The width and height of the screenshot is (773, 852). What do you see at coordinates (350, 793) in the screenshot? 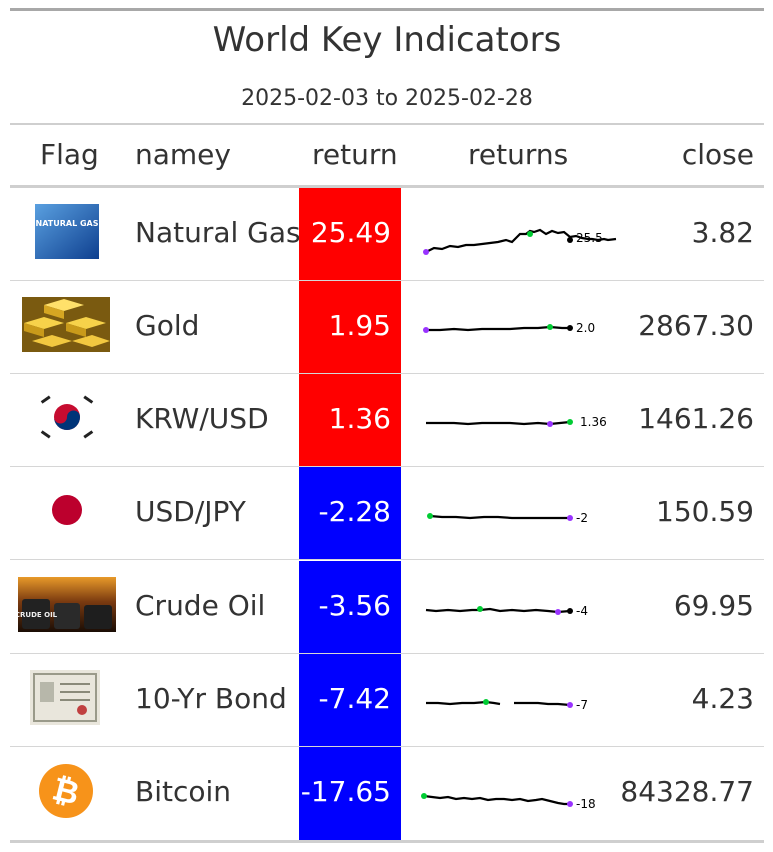
I see `return-cell: -17.65` at bounding box center [350, 793].